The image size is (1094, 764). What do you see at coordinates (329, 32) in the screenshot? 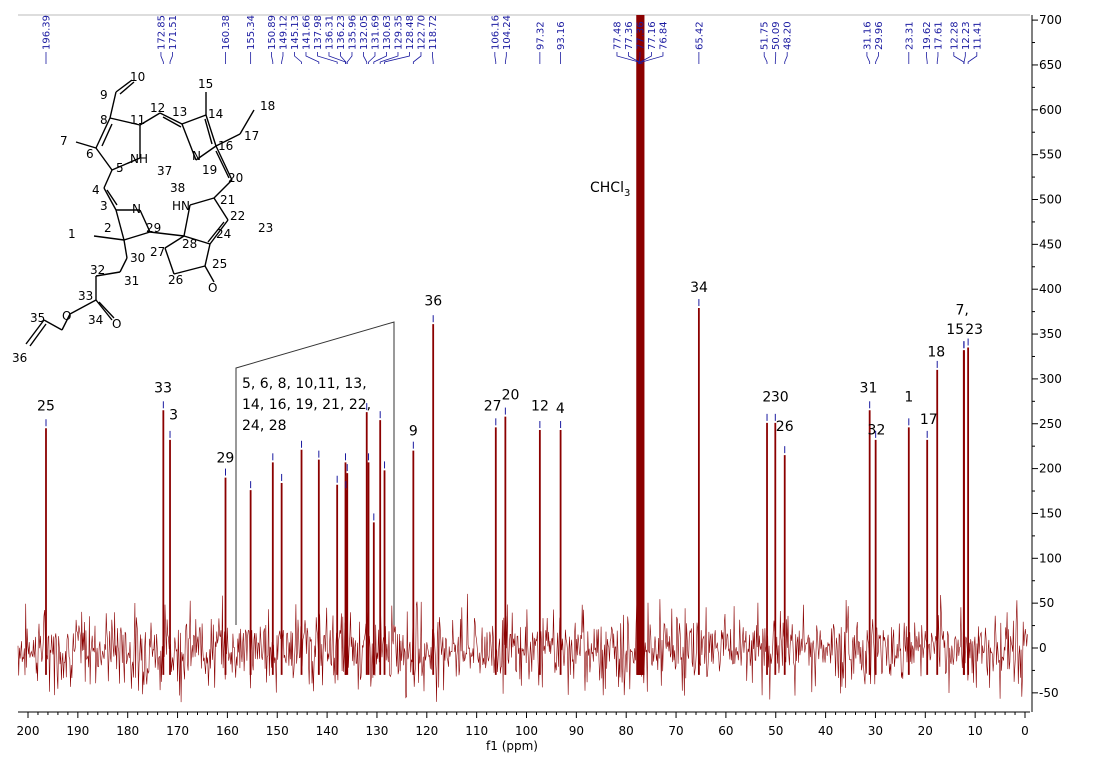
I see `peak-ppm-label: 136.31` at bounding box center [329, 32].